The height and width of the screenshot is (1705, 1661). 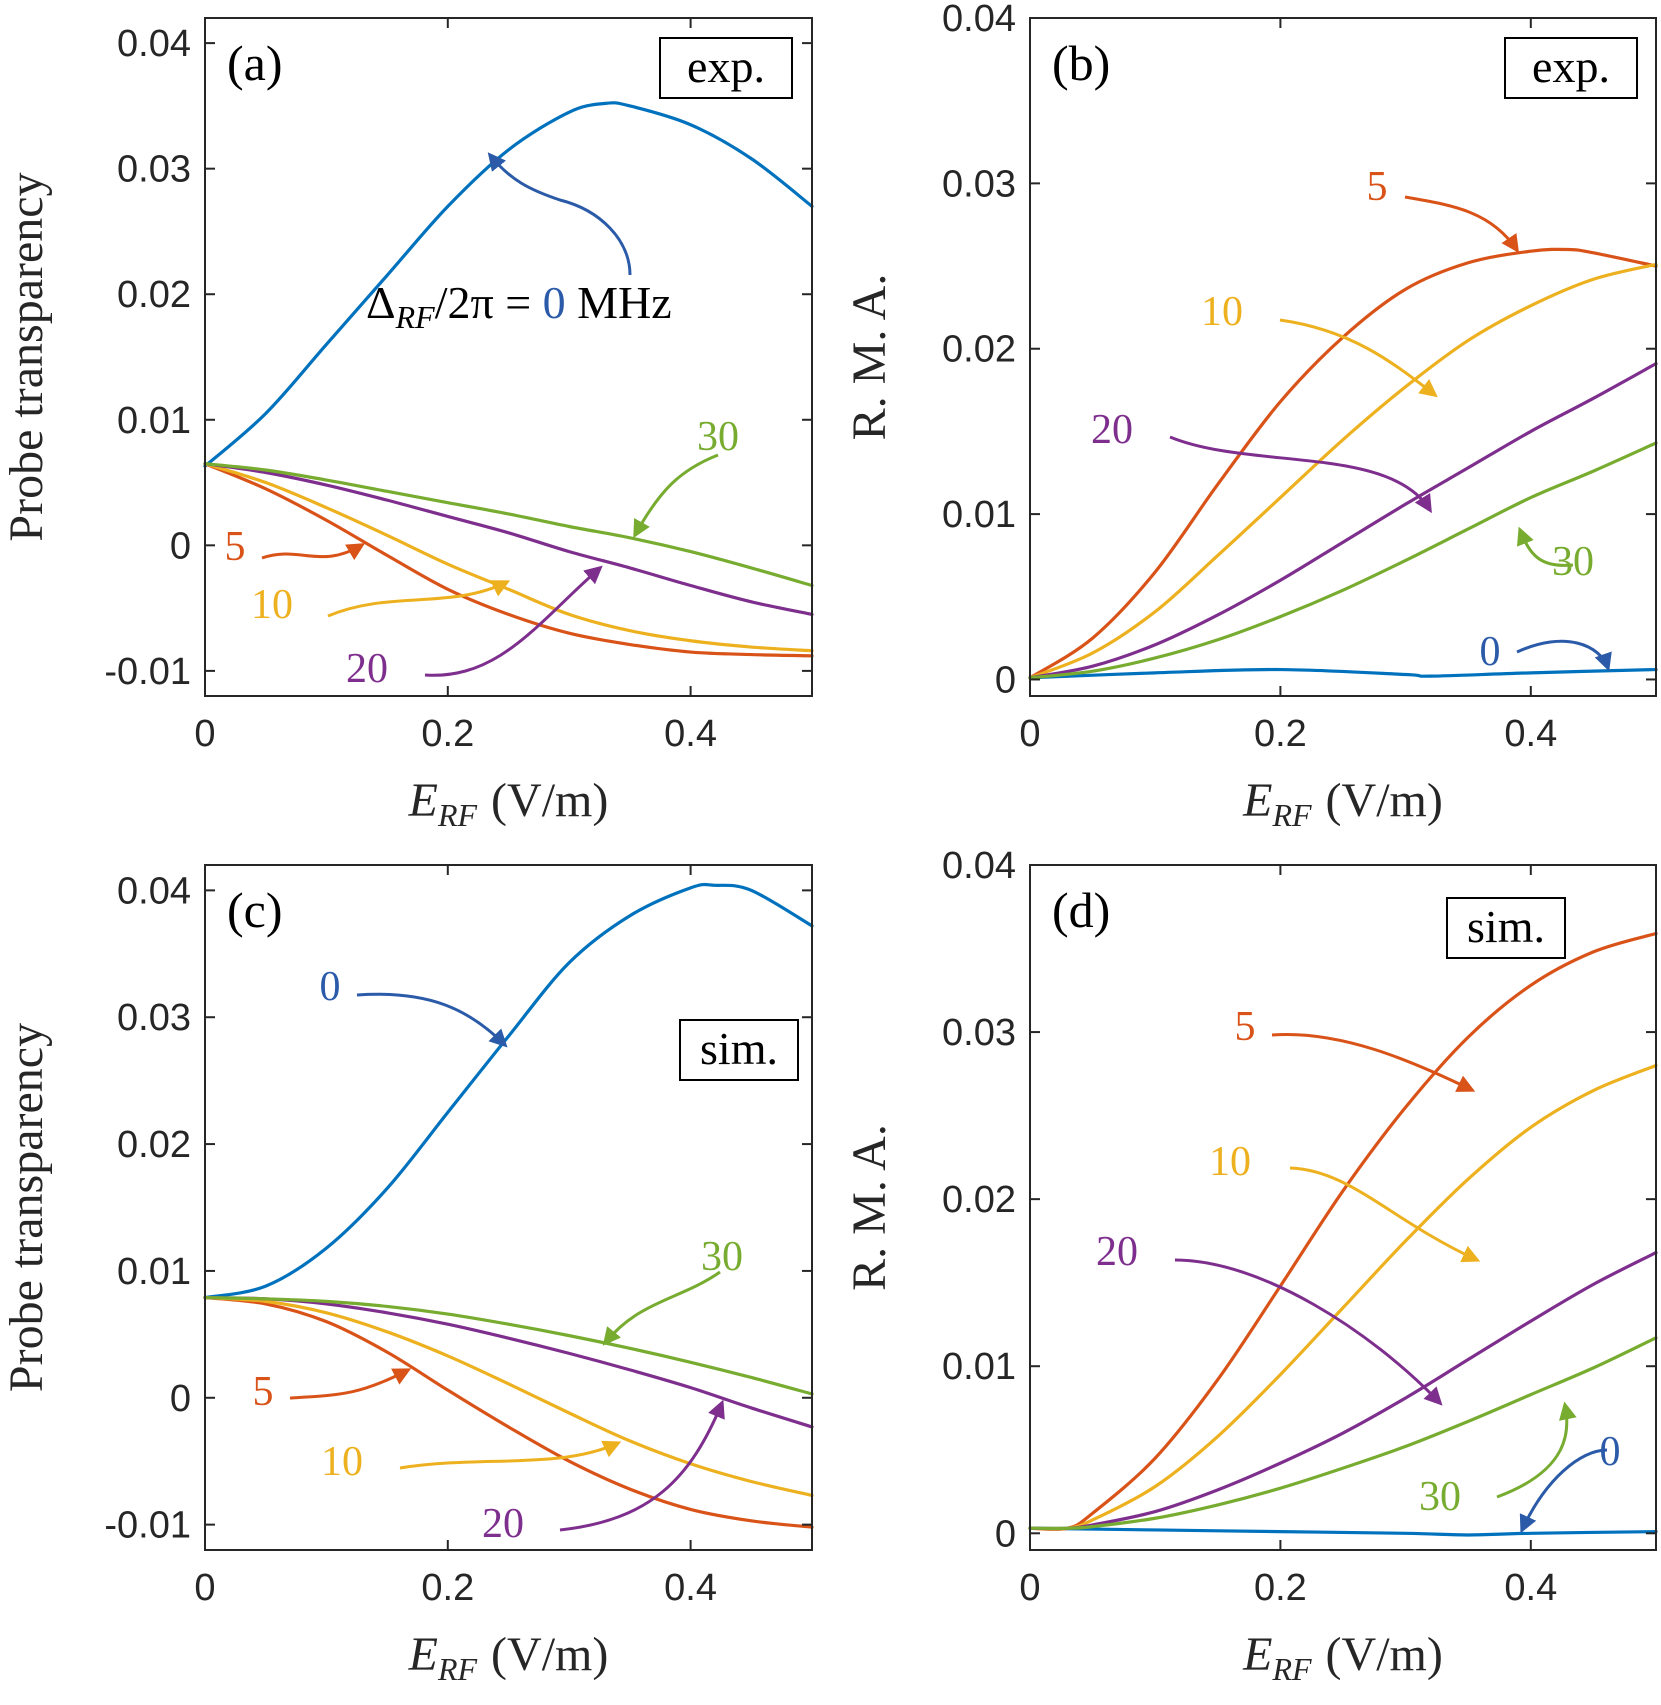 What do you see at coordinates (508, 357) in the screenshot?
I see `axes-frame` at bounding box center [508, 357].